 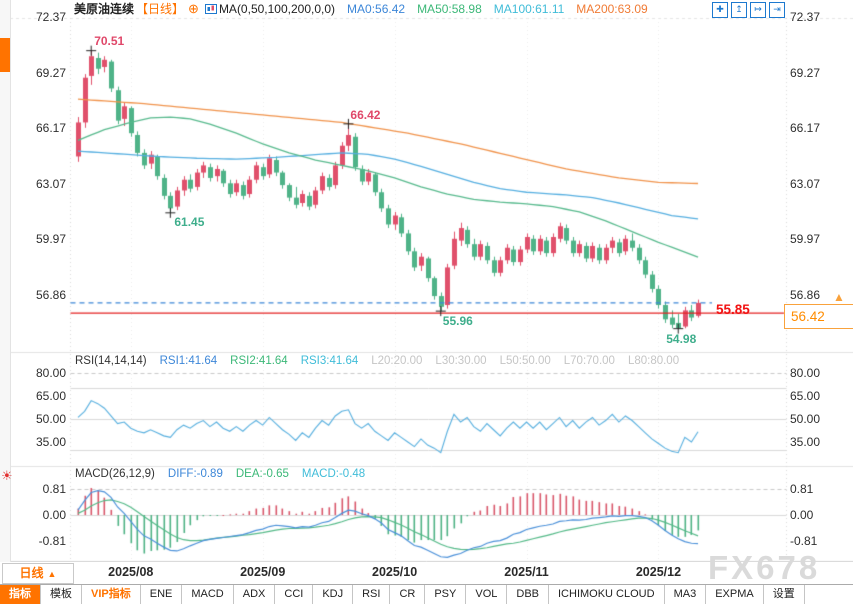 What do you see at coordinates (365, 114) in the screenshot?
I see `high-annotation: 66.42` at bounding box center [365, 114].